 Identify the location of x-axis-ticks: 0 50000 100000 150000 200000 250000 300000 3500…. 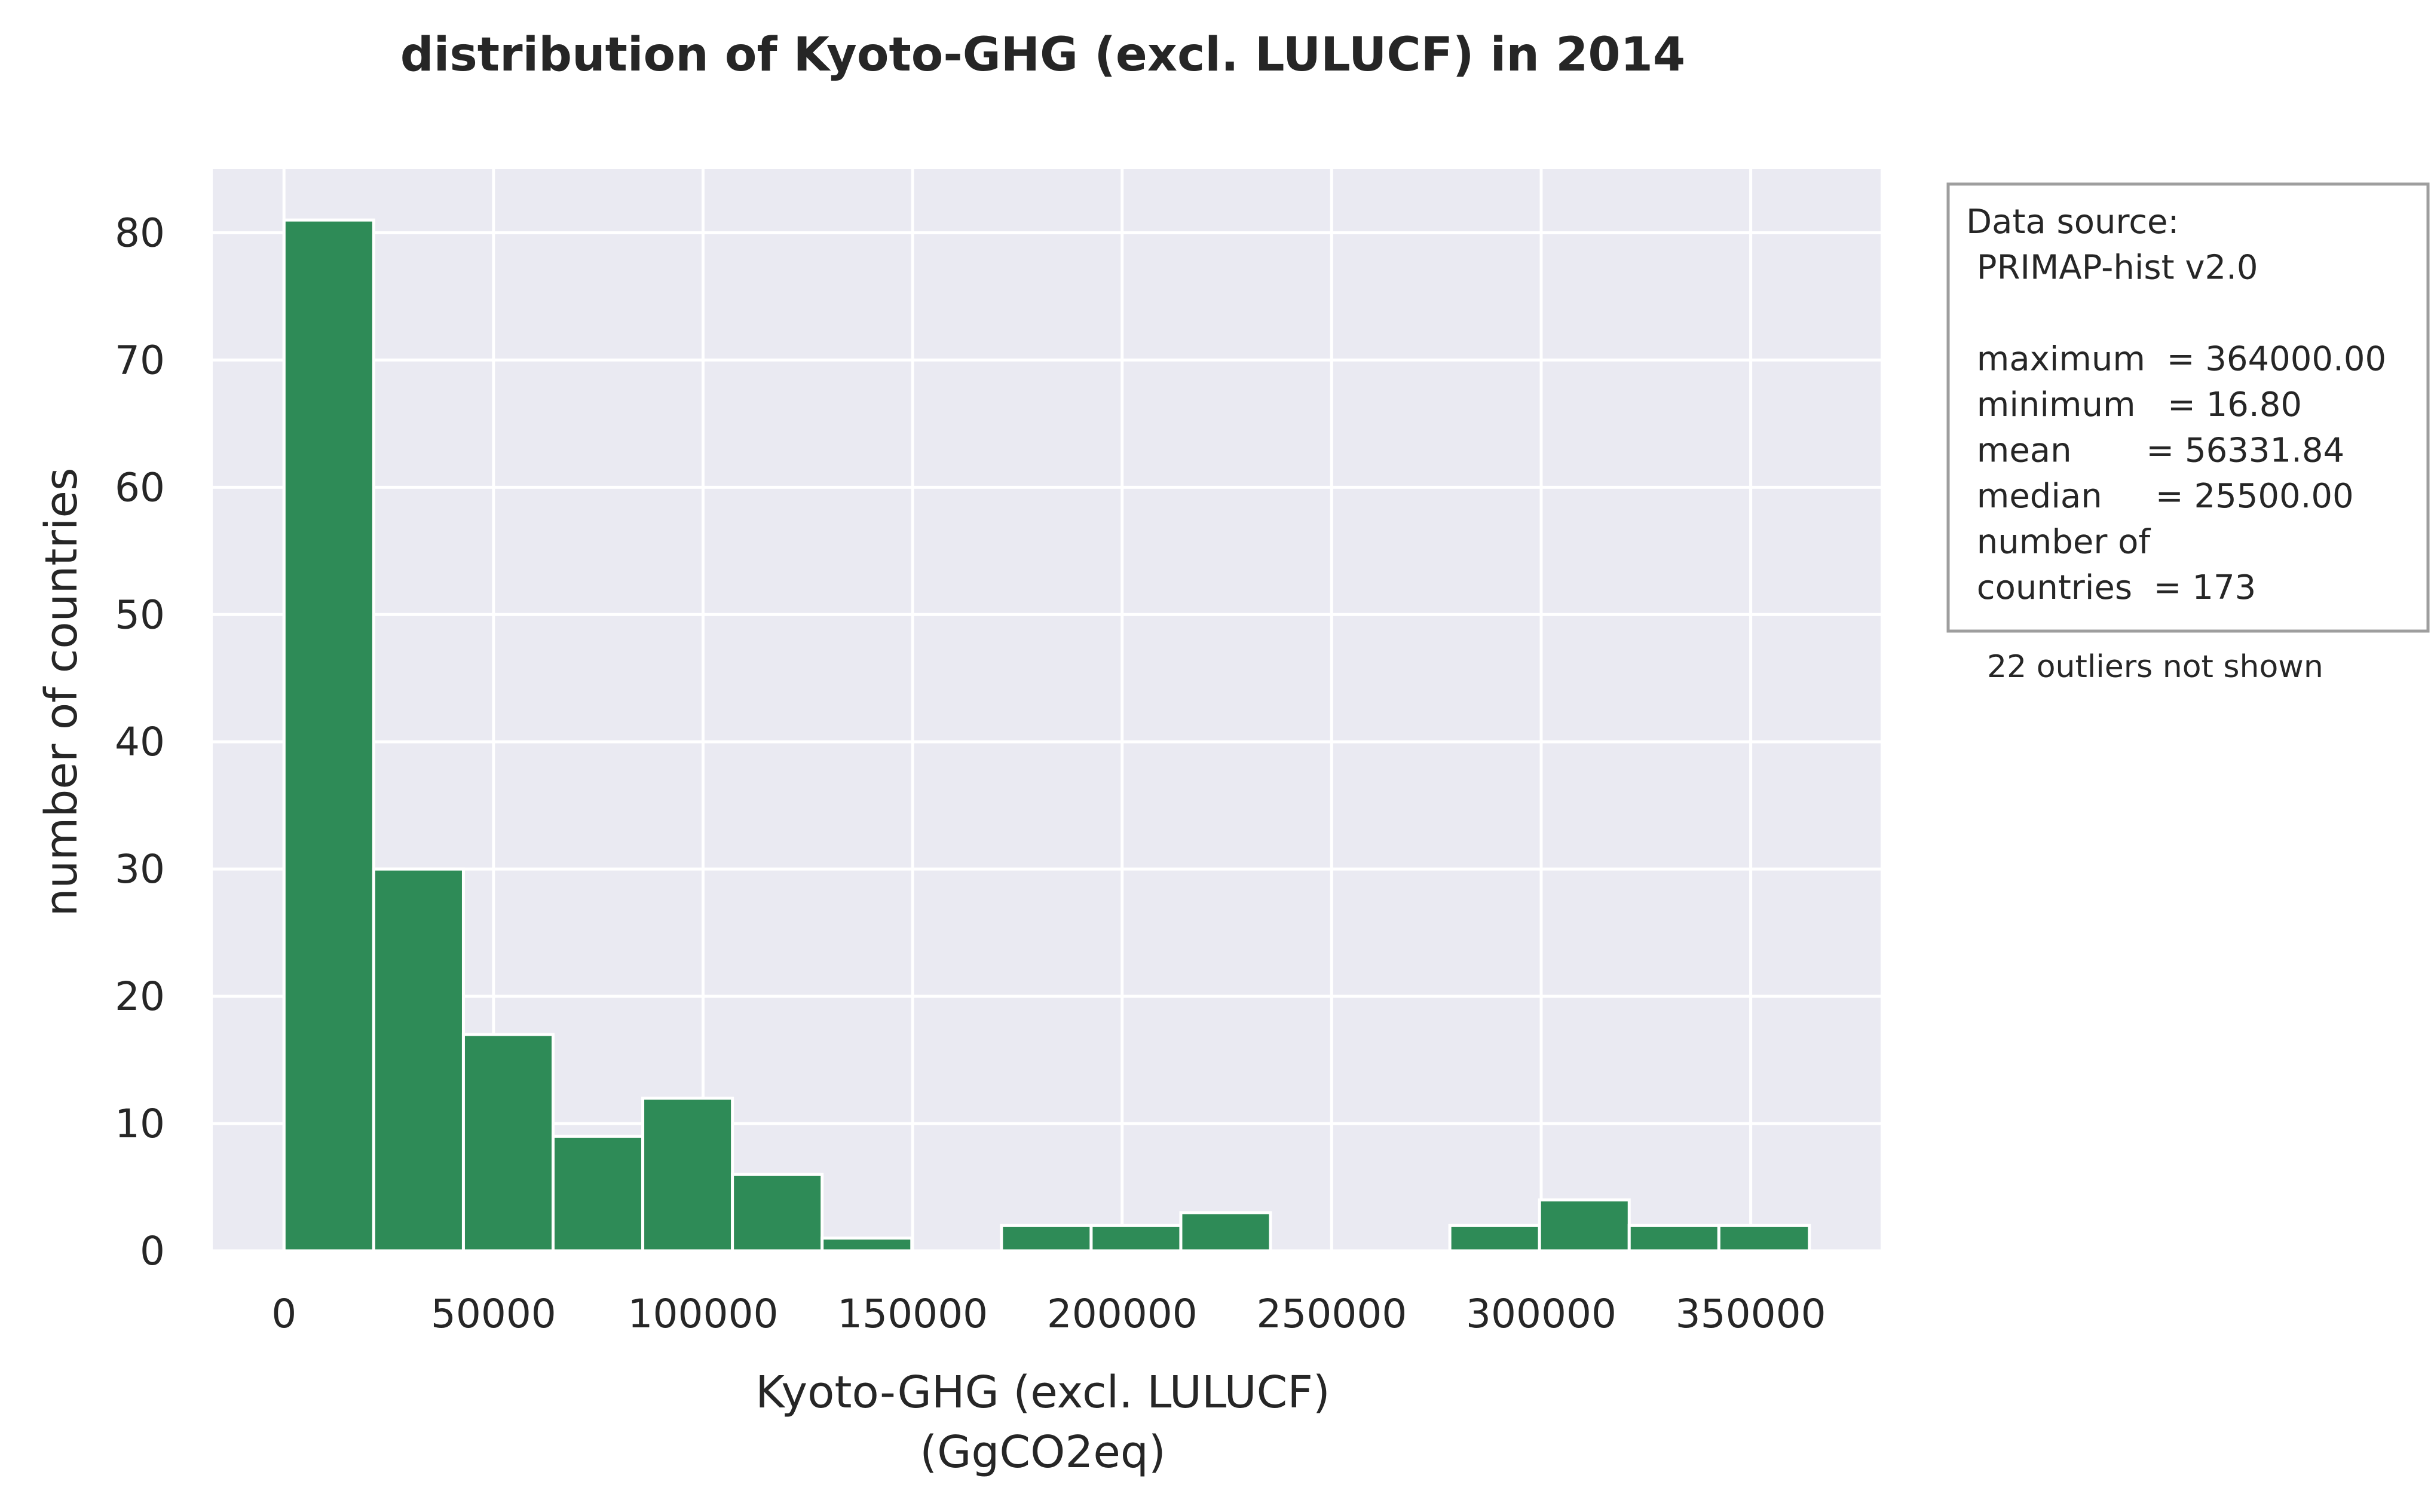
(1048, 1314).